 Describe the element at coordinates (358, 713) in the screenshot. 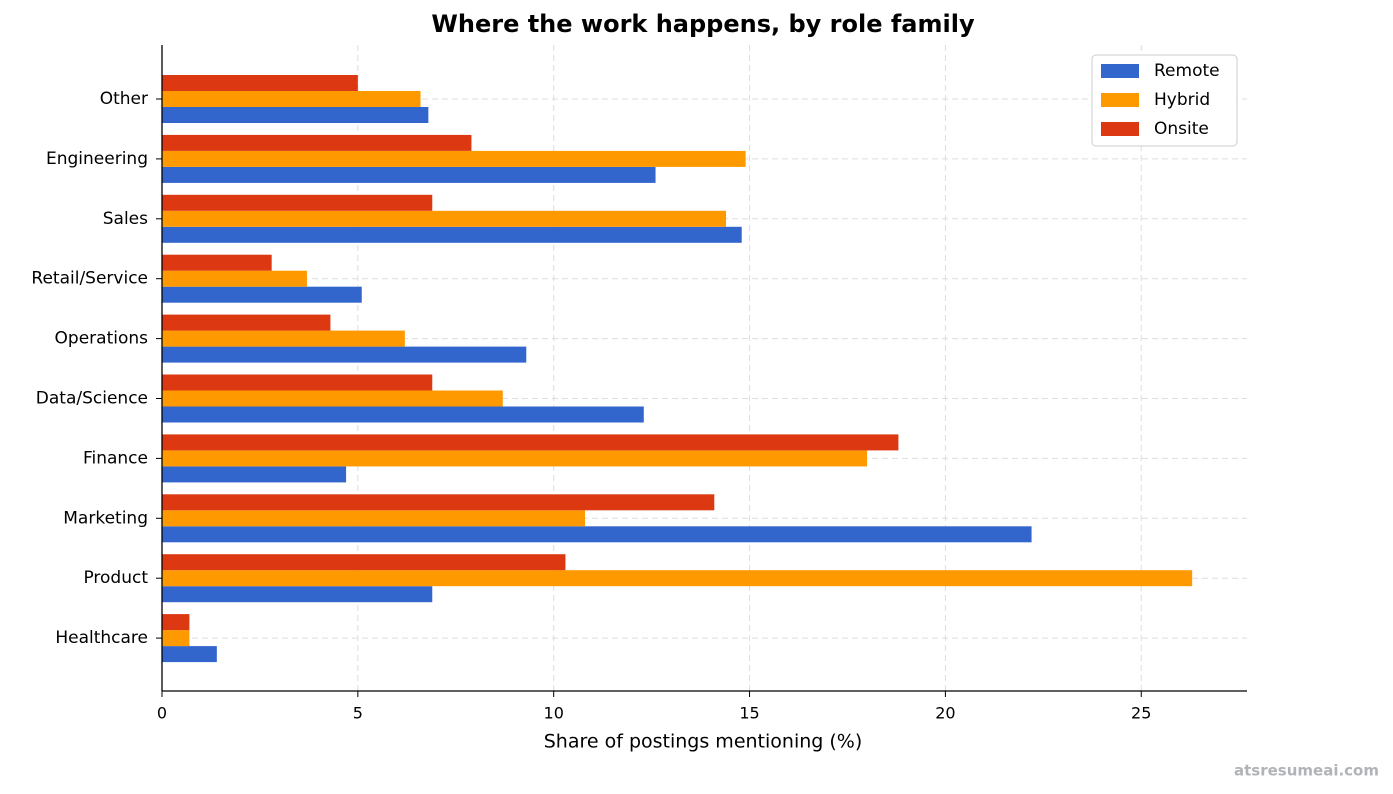

I see `x-tick-label: 5` at that location.